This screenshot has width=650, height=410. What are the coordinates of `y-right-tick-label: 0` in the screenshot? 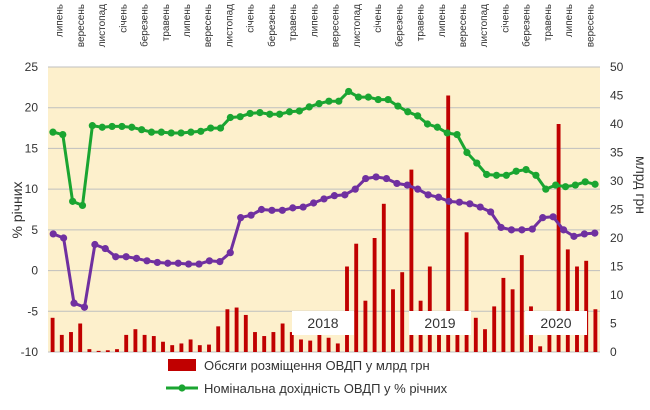 It's located at (613, 352).